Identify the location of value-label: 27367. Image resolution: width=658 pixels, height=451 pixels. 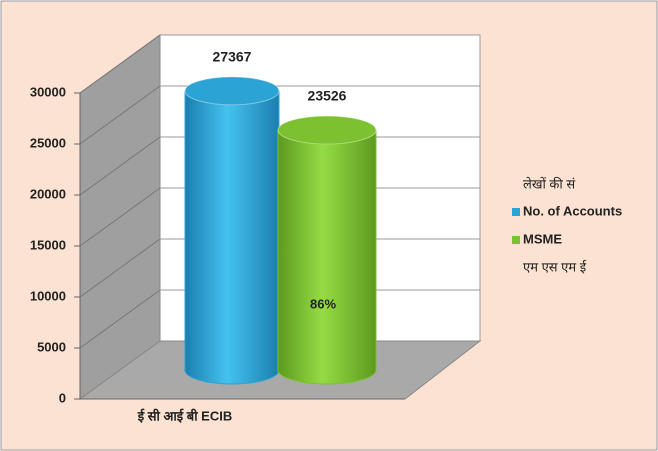
(232, 57).